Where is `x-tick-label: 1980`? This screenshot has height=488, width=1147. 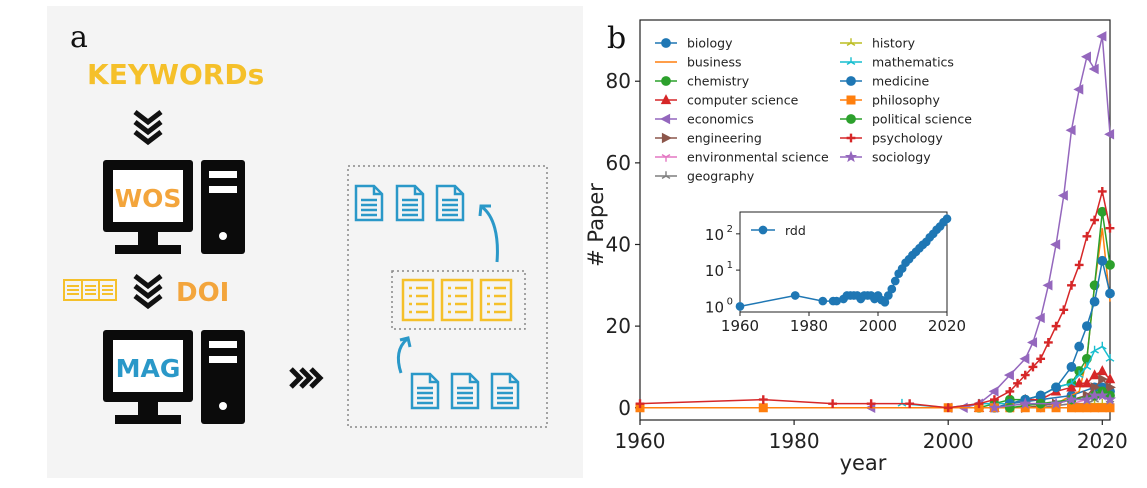 x-tick-label: 1980 is located at coordinates (794, 441).